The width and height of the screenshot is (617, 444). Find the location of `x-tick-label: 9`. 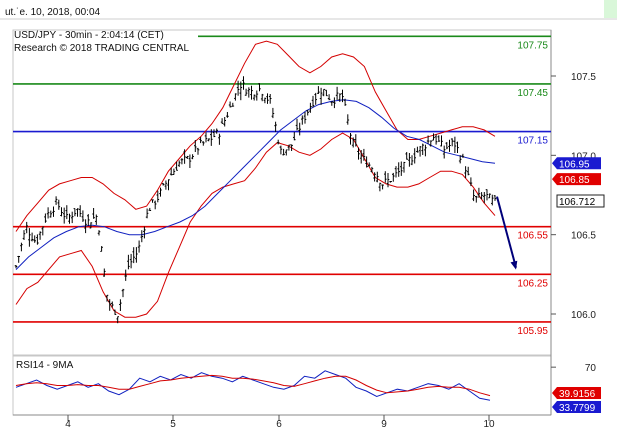

x-tick-label: 9 is located at coordinates (384, 424).